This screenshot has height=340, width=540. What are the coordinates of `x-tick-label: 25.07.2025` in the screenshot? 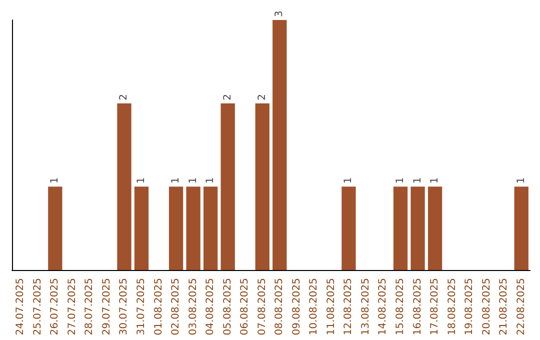 It's located at (38, 307).